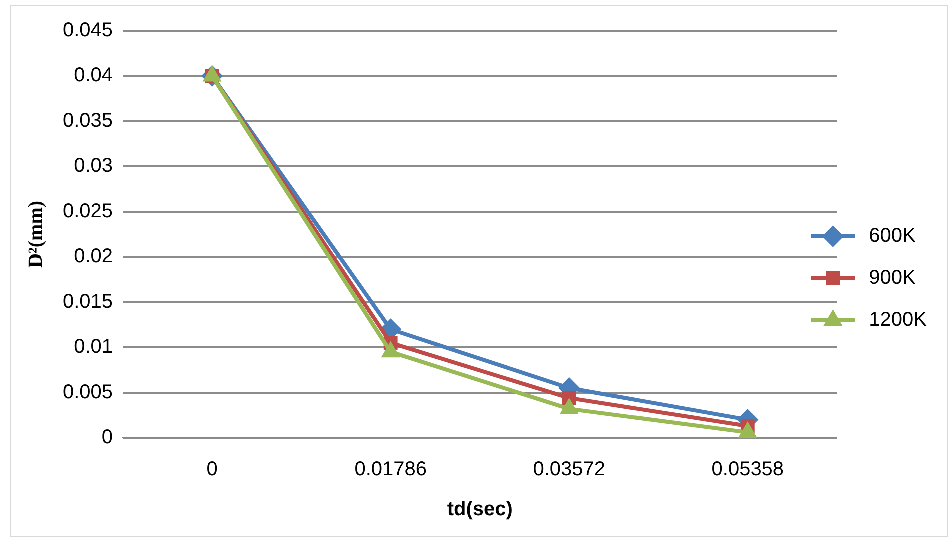 The width and height of the screenshot is (948, 538). Describe the element at coordinates (88, 301) in the screenshot. I see `y-tick-label: 0.015` at that location.